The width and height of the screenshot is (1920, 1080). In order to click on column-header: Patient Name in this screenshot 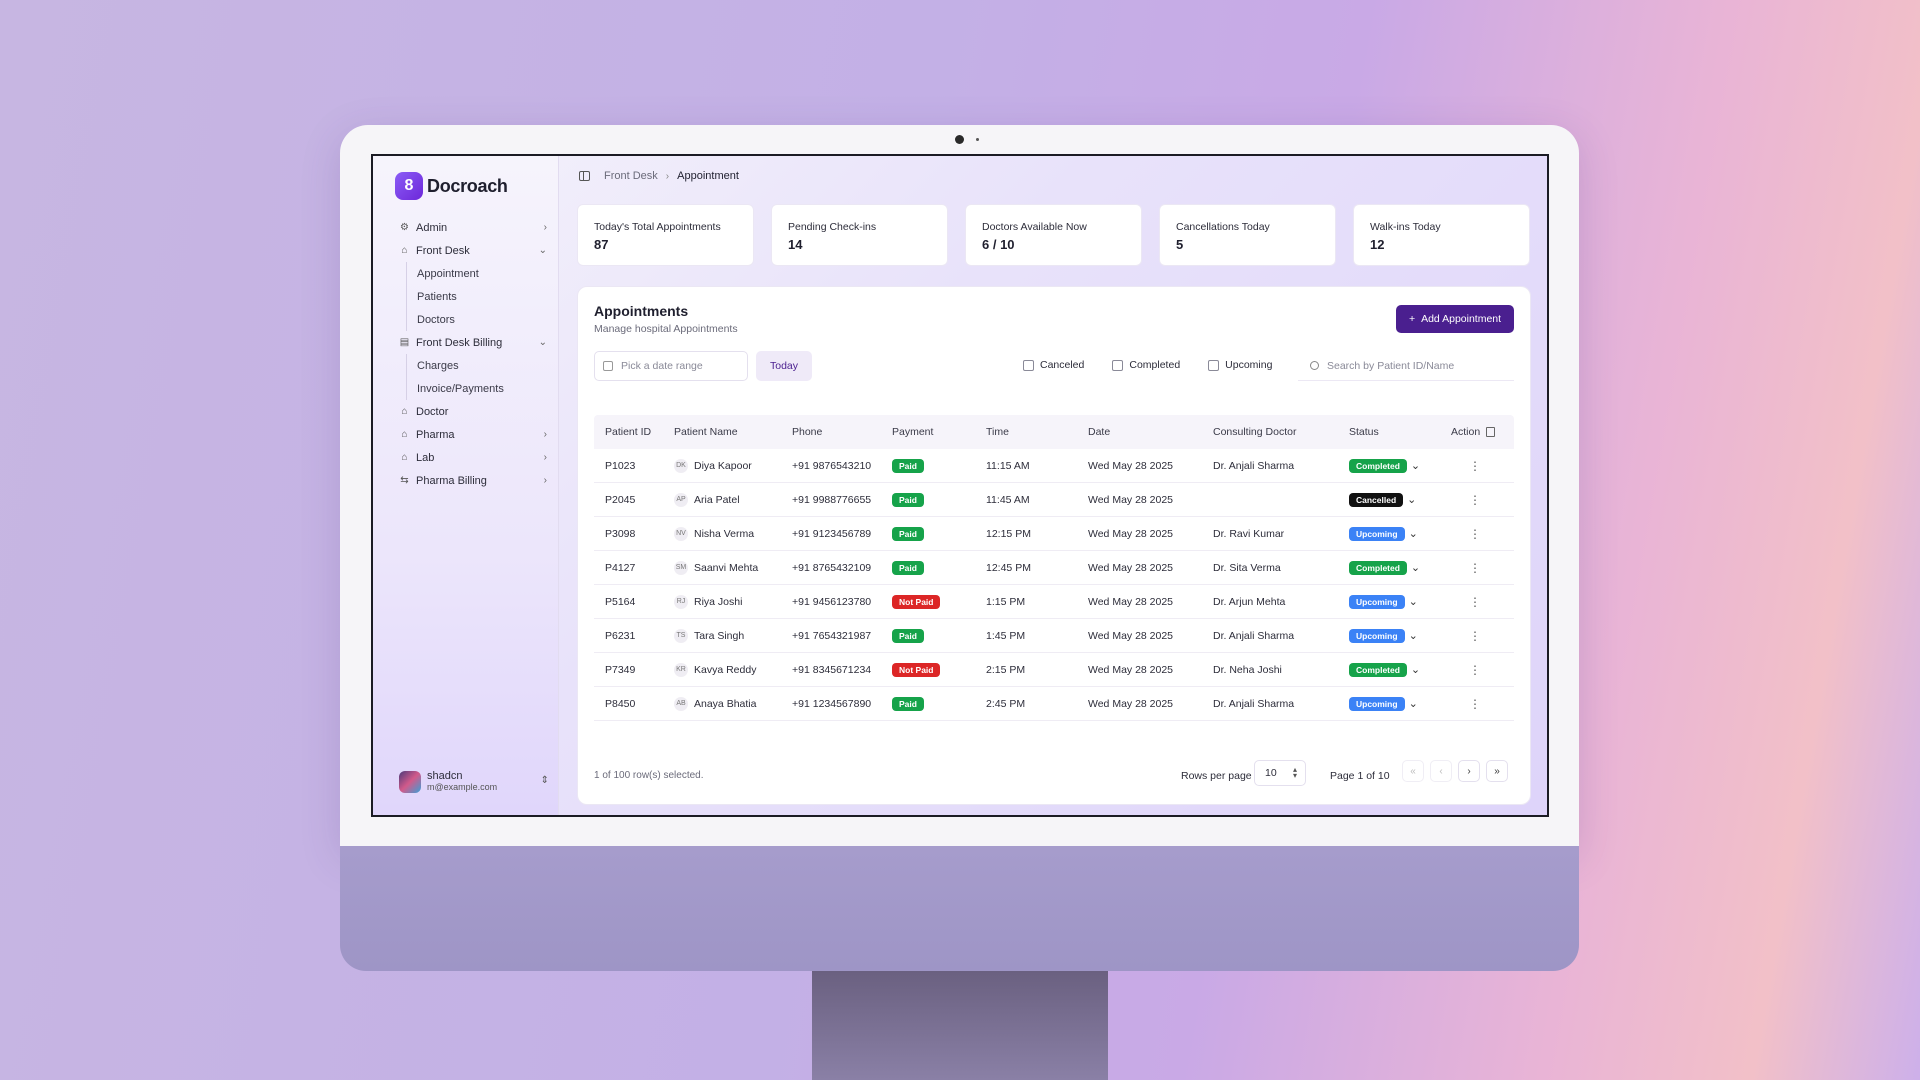, I will do `click(706, 432)`.